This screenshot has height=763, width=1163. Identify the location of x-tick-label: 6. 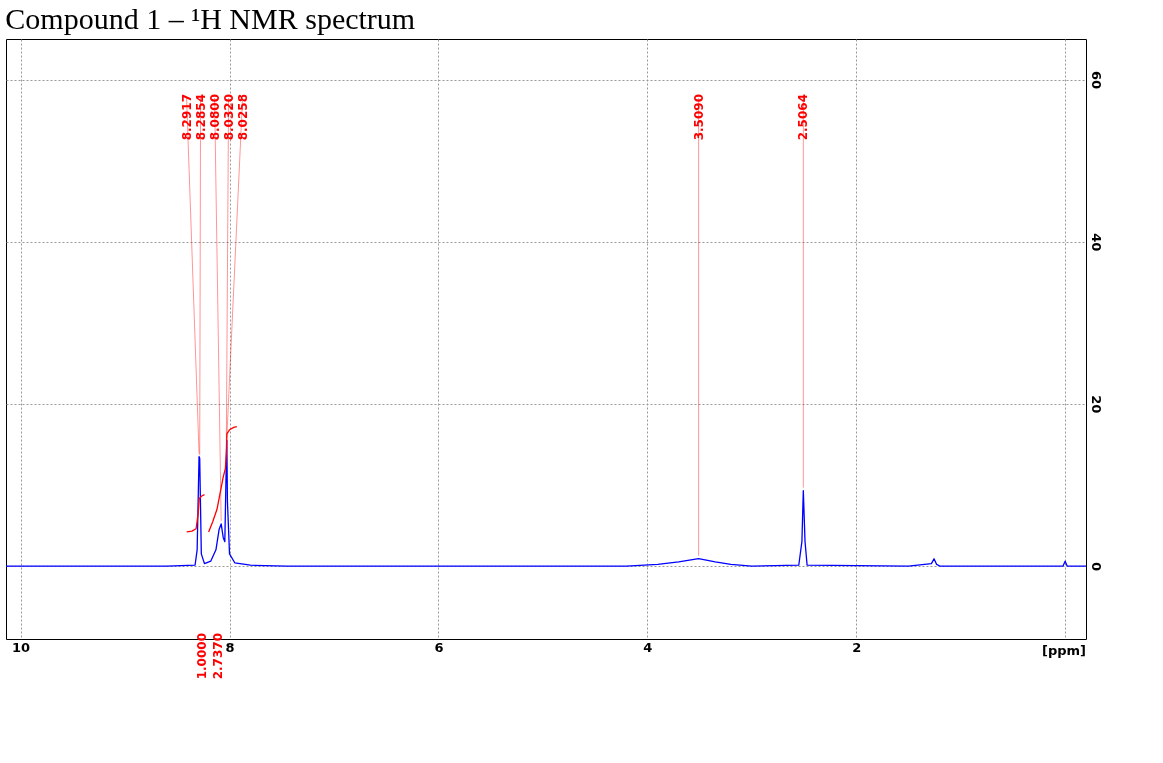
(439, 647).